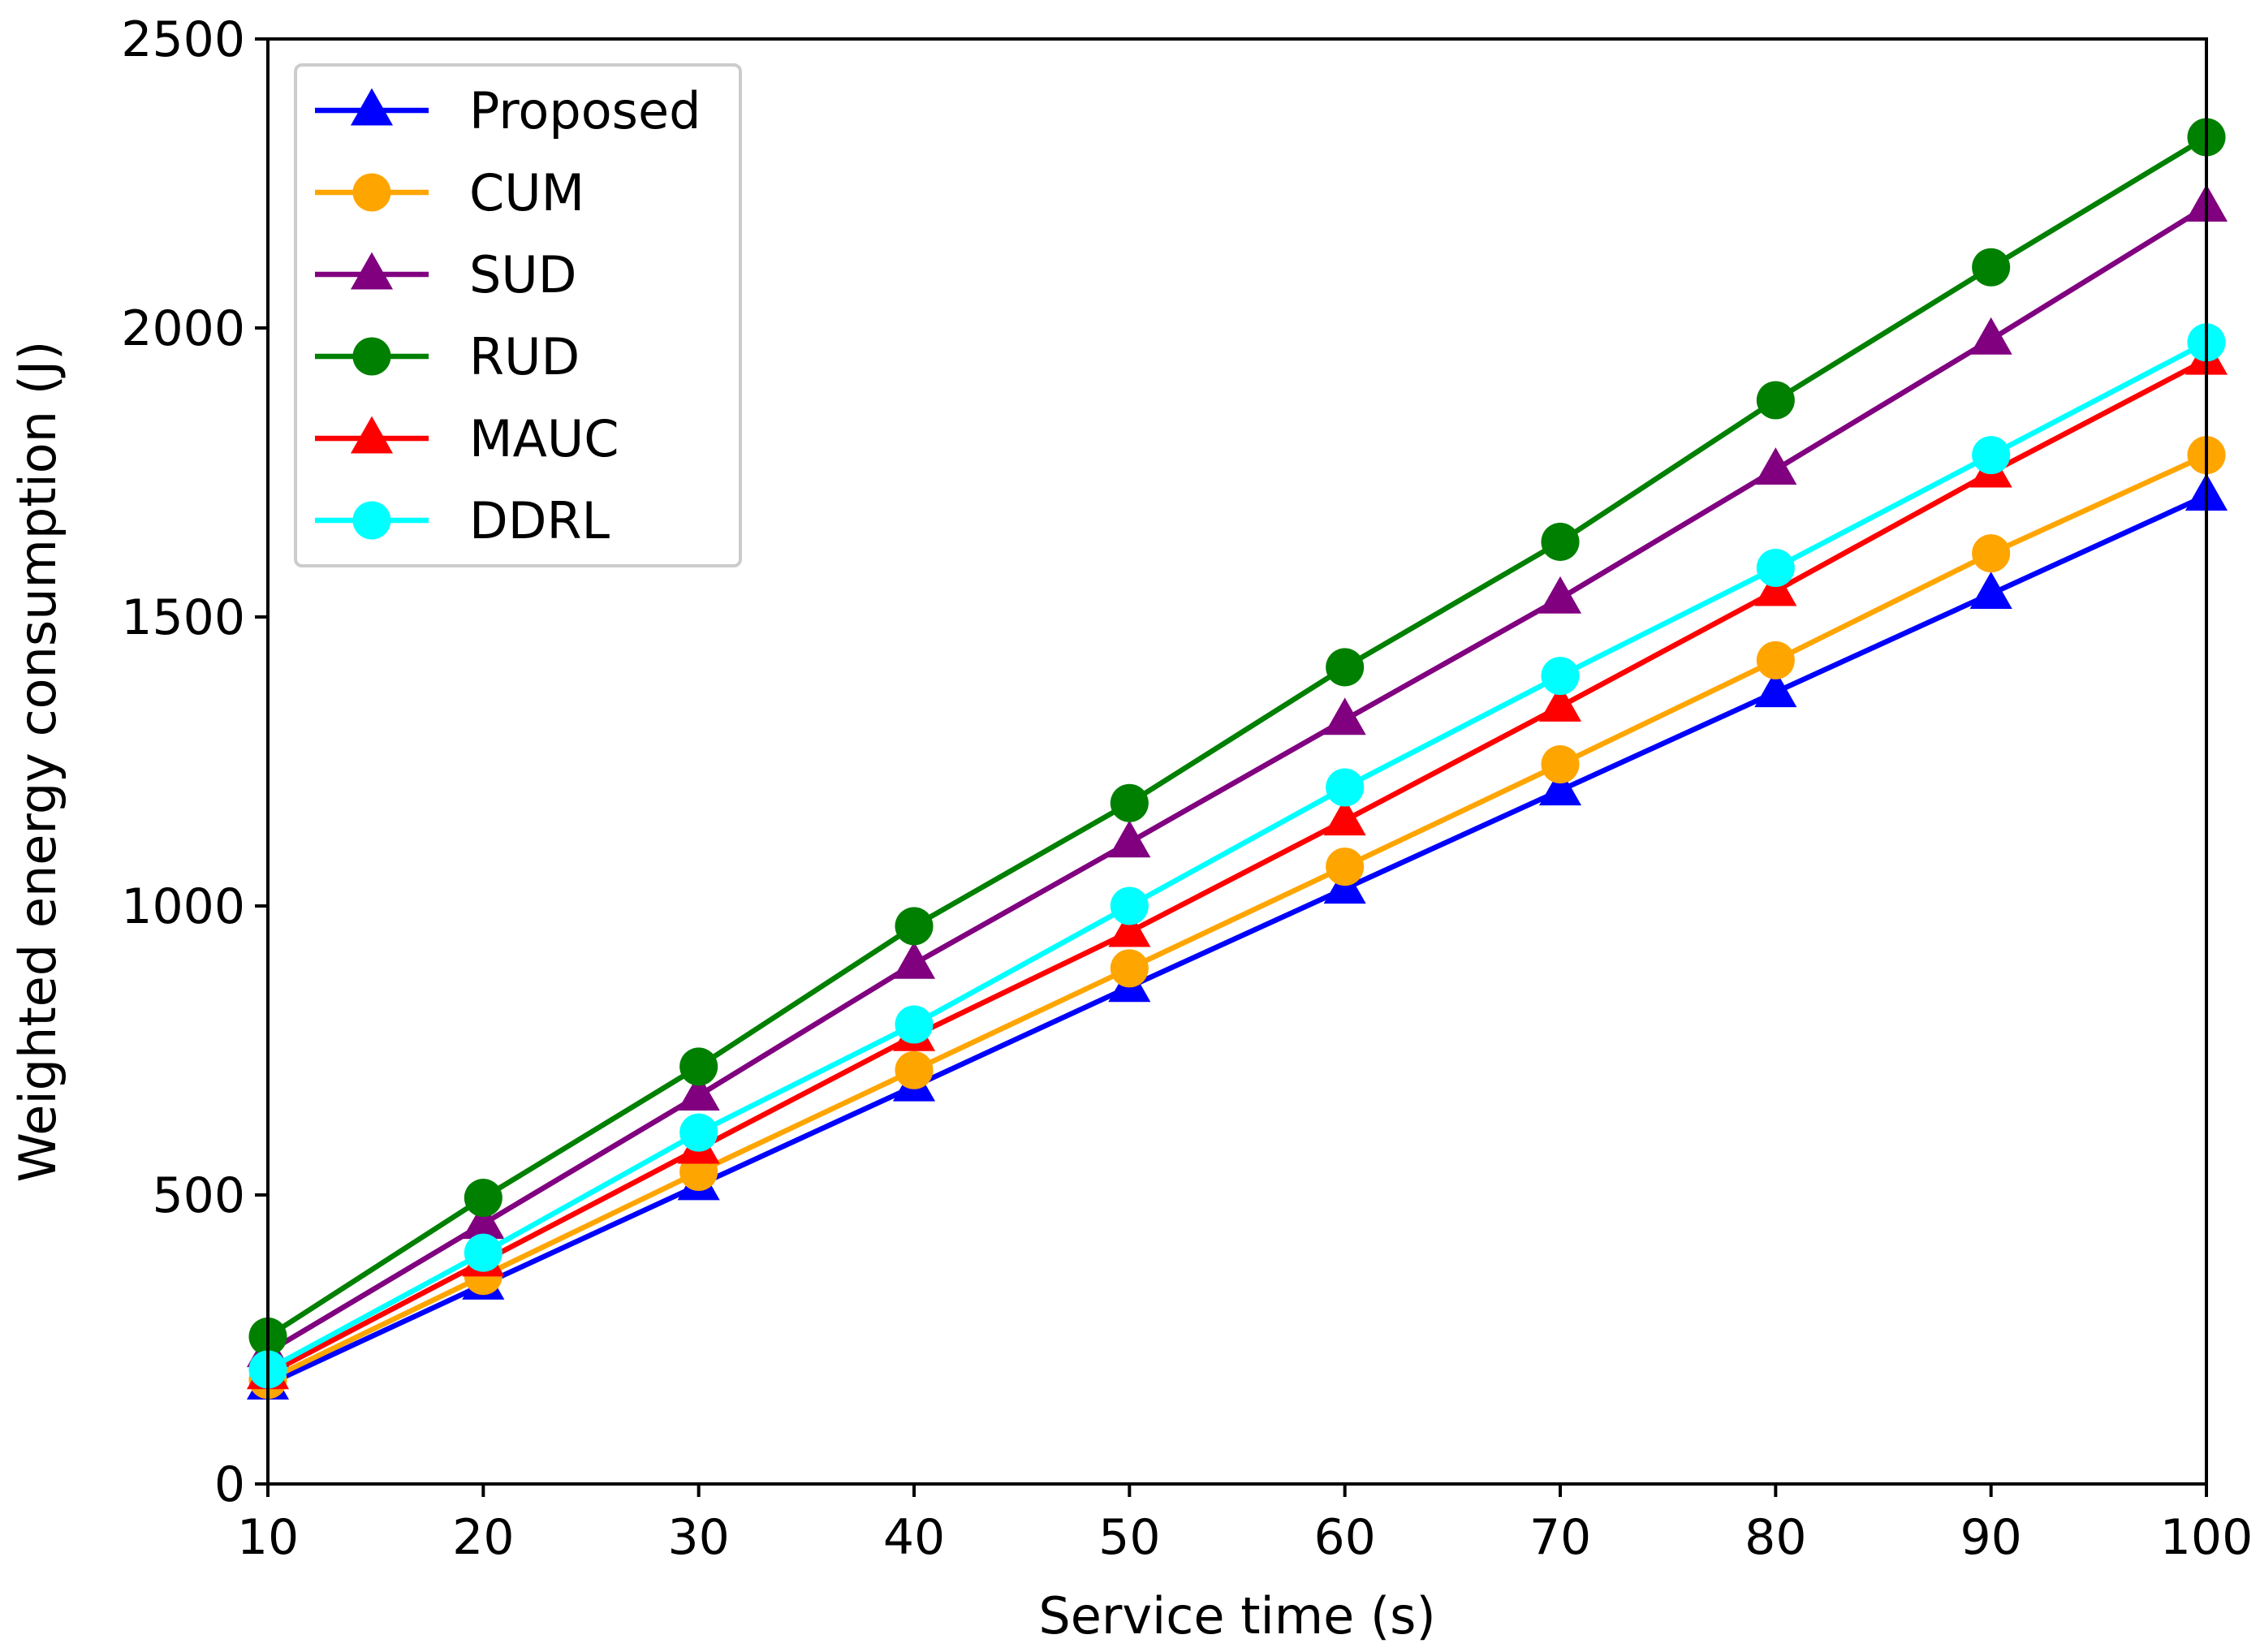 Image resolution: width=2260 pixels, height=1652 pixels. I want to click on legend-item-mauc: MAUC, so click(467, 438).